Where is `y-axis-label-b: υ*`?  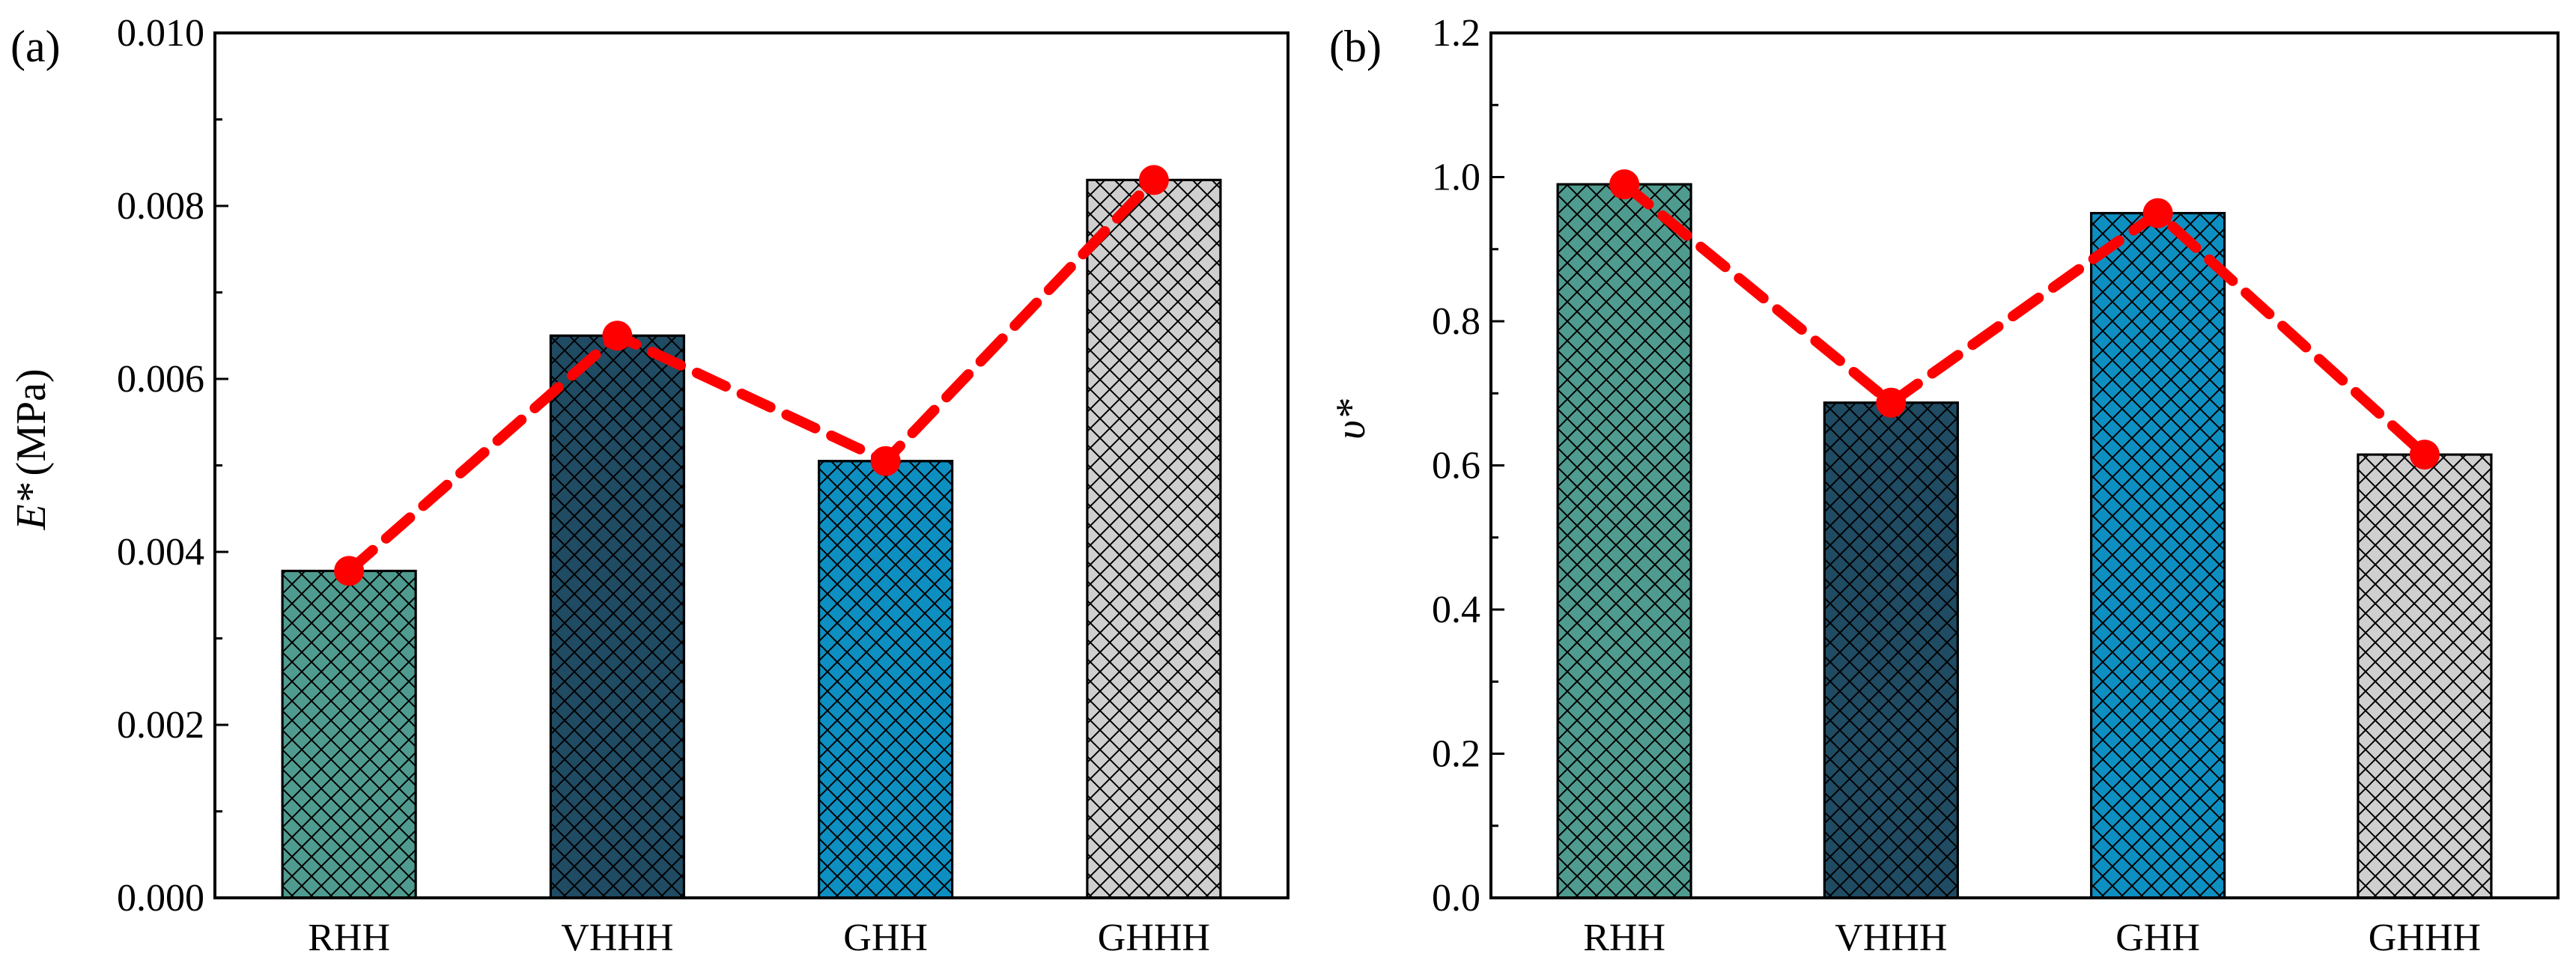
y-axis-label-b: υ* is located at coordinates (1351, 419).